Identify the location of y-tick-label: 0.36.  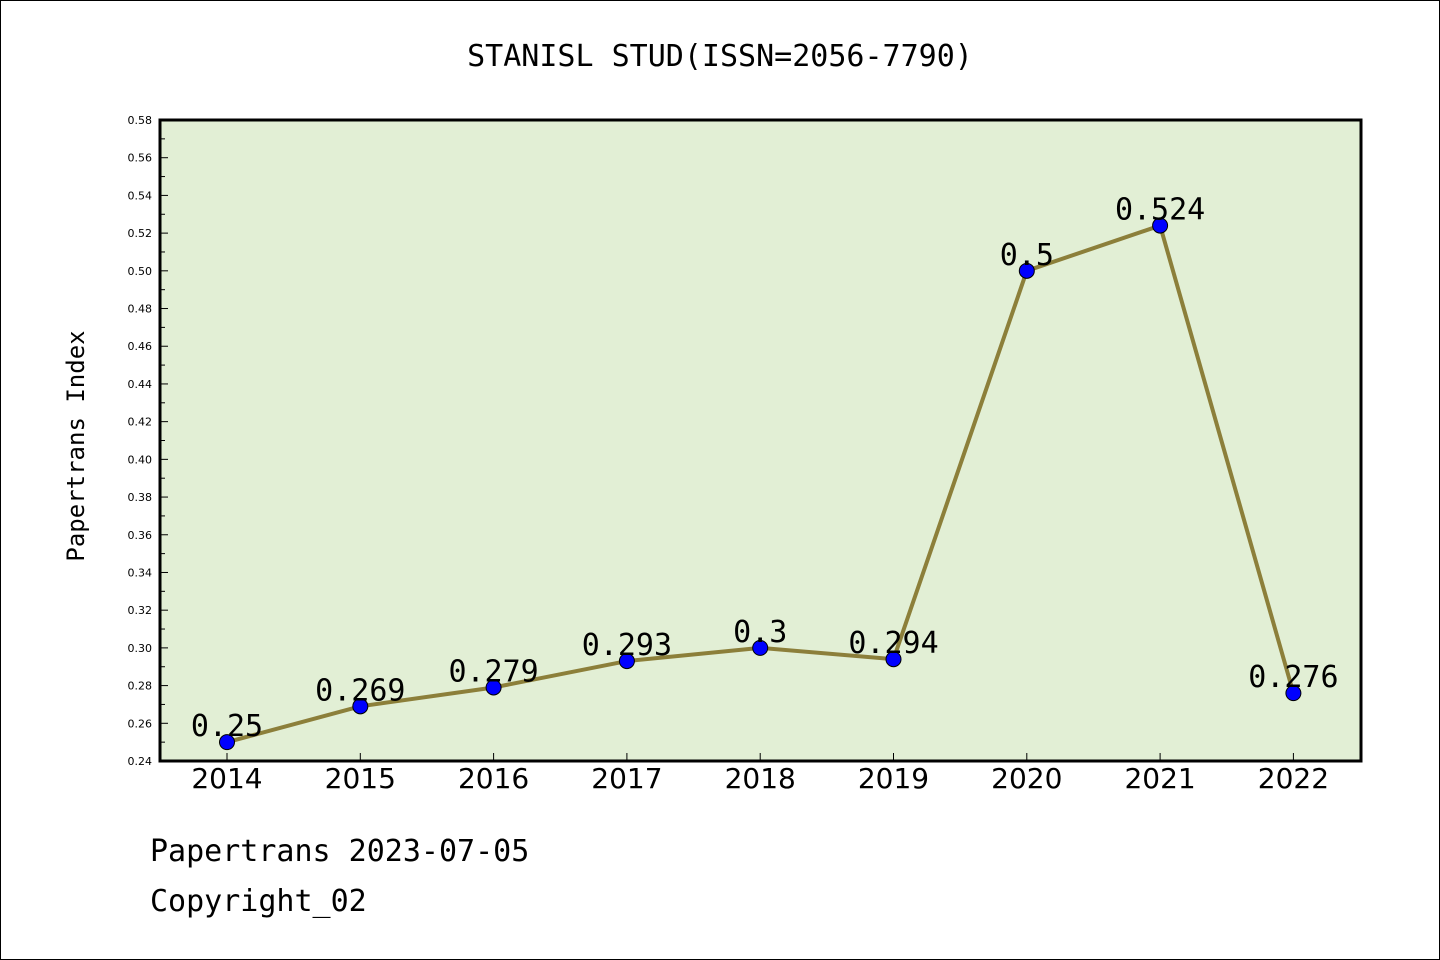
(140, 535).